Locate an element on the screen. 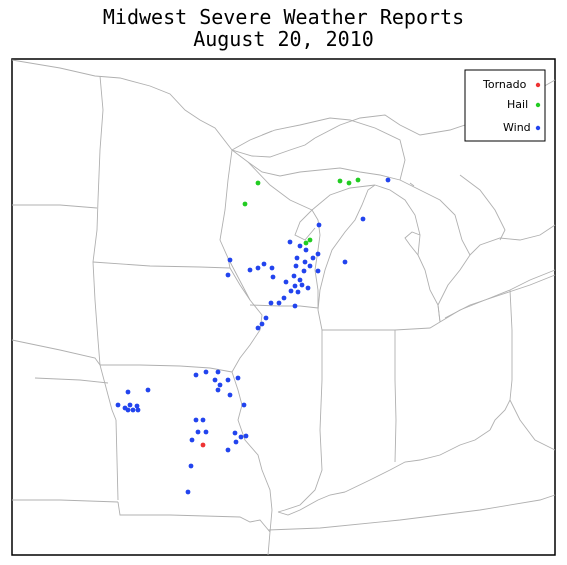  sd-mn-border is located at coordinates (96, 313).